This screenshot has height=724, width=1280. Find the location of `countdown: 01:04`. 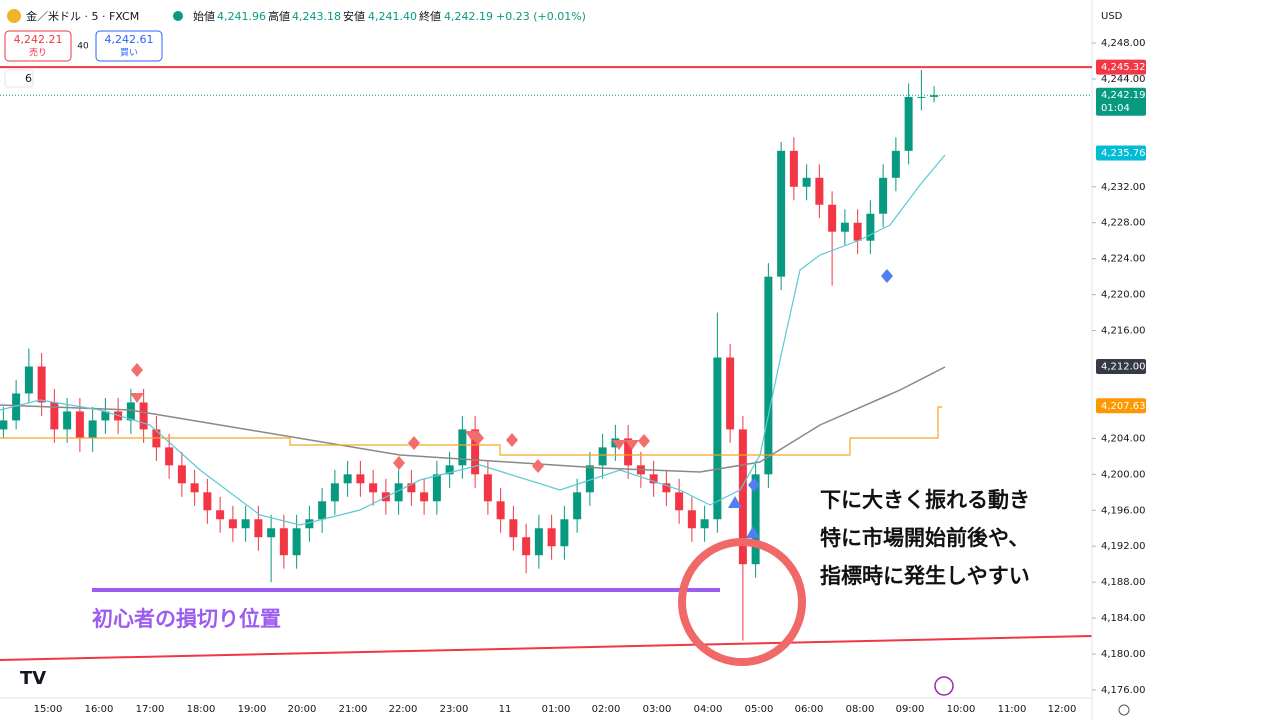

countdown: 01:04 is located at coordinates (1115, 108).